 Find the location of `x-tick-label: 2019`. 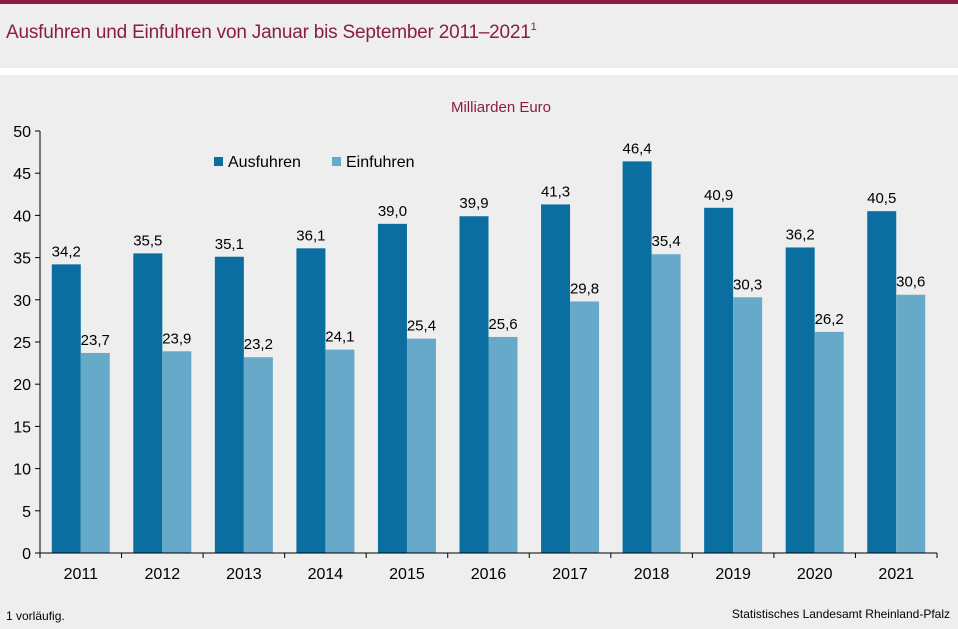

x-tick-label: 2019 is located at coordinates (733, 574).